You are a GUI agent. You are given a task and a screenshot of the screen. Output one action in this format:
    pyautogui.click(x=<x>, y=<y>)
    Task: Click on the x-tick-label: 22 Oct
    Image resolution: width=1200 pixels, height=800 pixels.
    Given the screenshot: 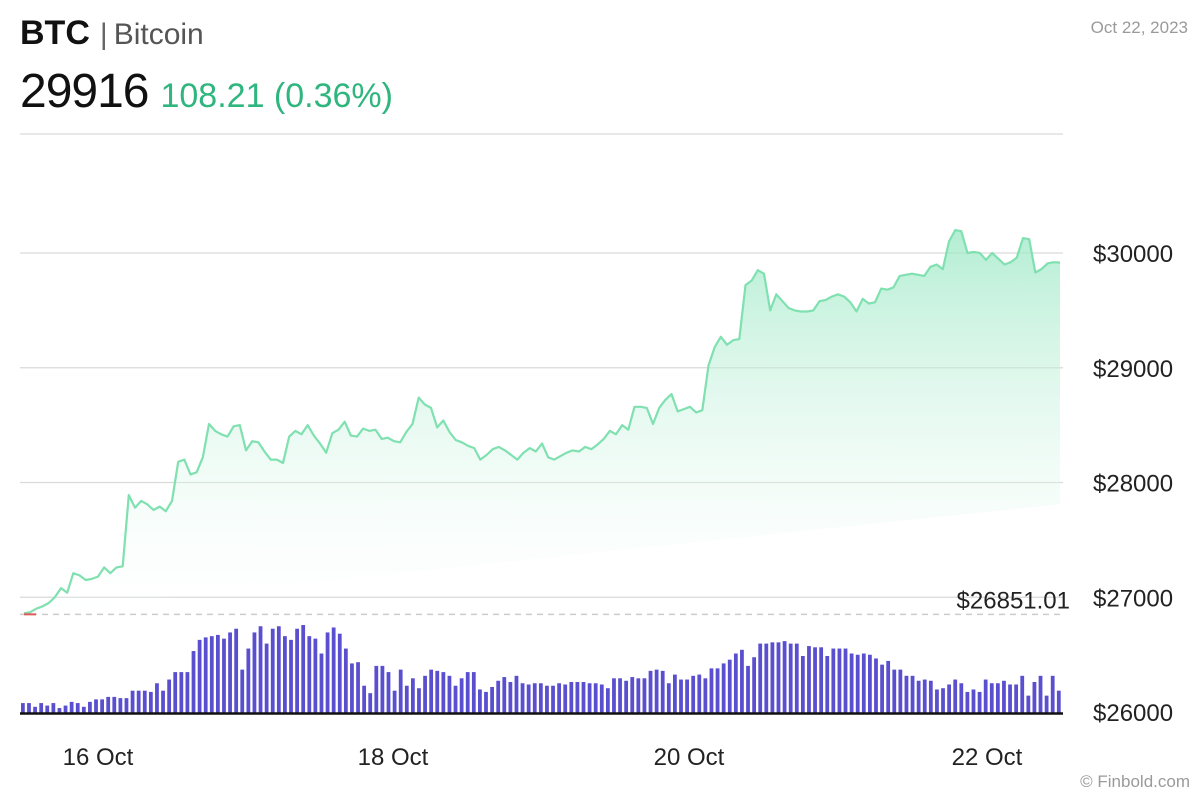 What is the action you would take?
    pyautogui.click(x=987, y=757)
    